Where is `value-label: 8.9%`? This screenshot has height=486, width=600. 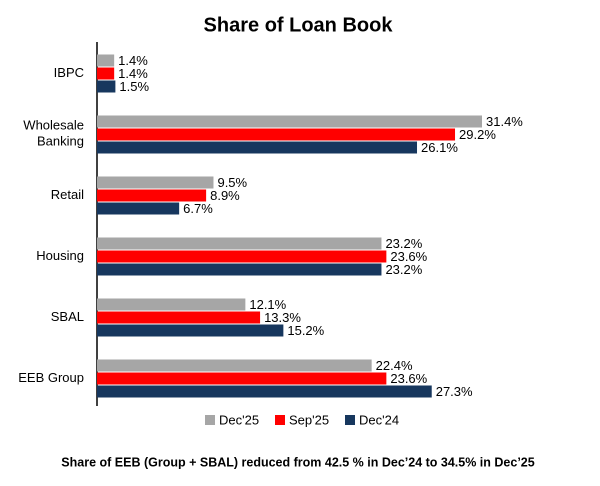
value-label: 8.9% is located at coordinates (225, 195).